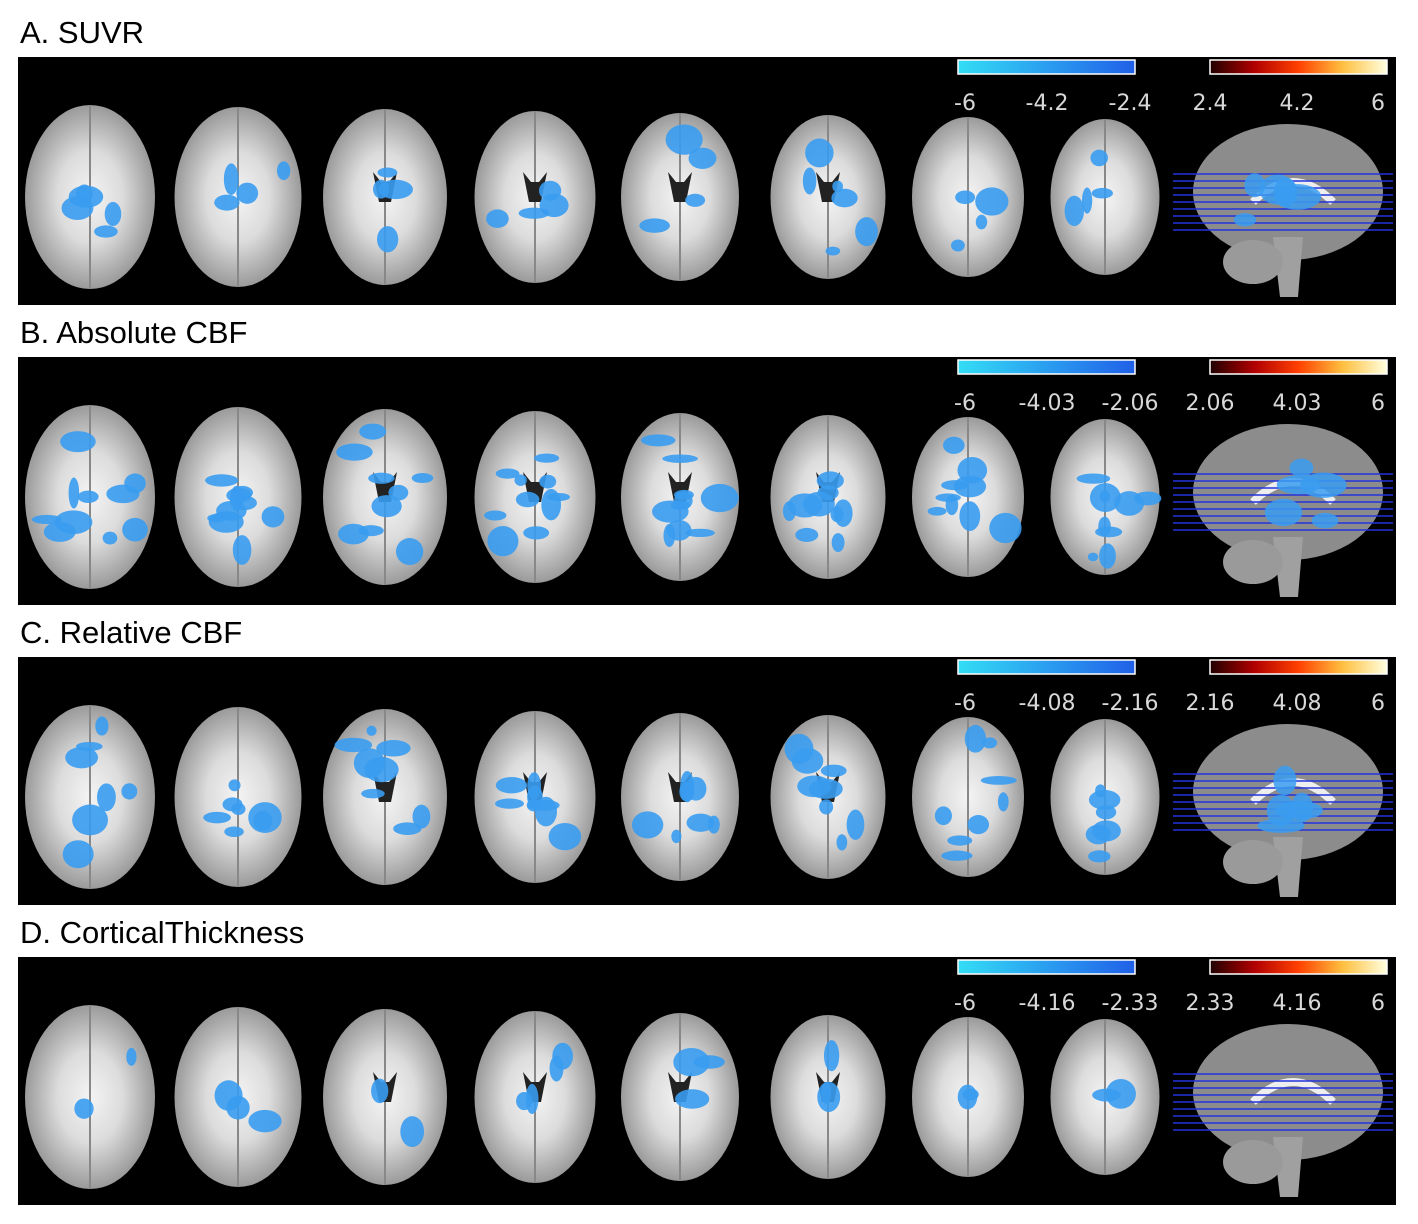 The height and width of the screenshot is (1224, 1418). I want to click on colorbar-tick-label: 2.4, so click(1210, 103).